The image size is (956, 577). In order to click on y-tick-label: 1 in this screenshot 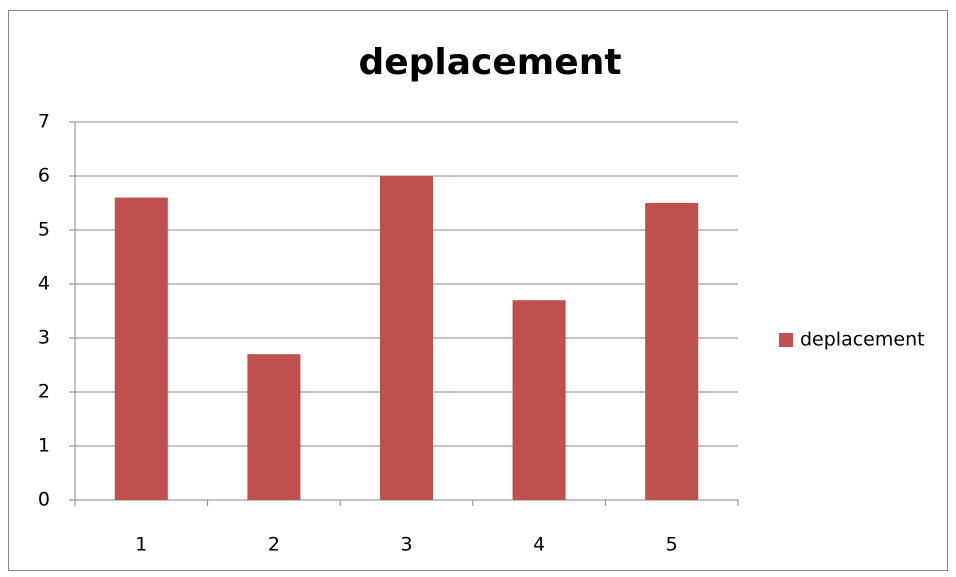, I will do `click(44, 446)`.